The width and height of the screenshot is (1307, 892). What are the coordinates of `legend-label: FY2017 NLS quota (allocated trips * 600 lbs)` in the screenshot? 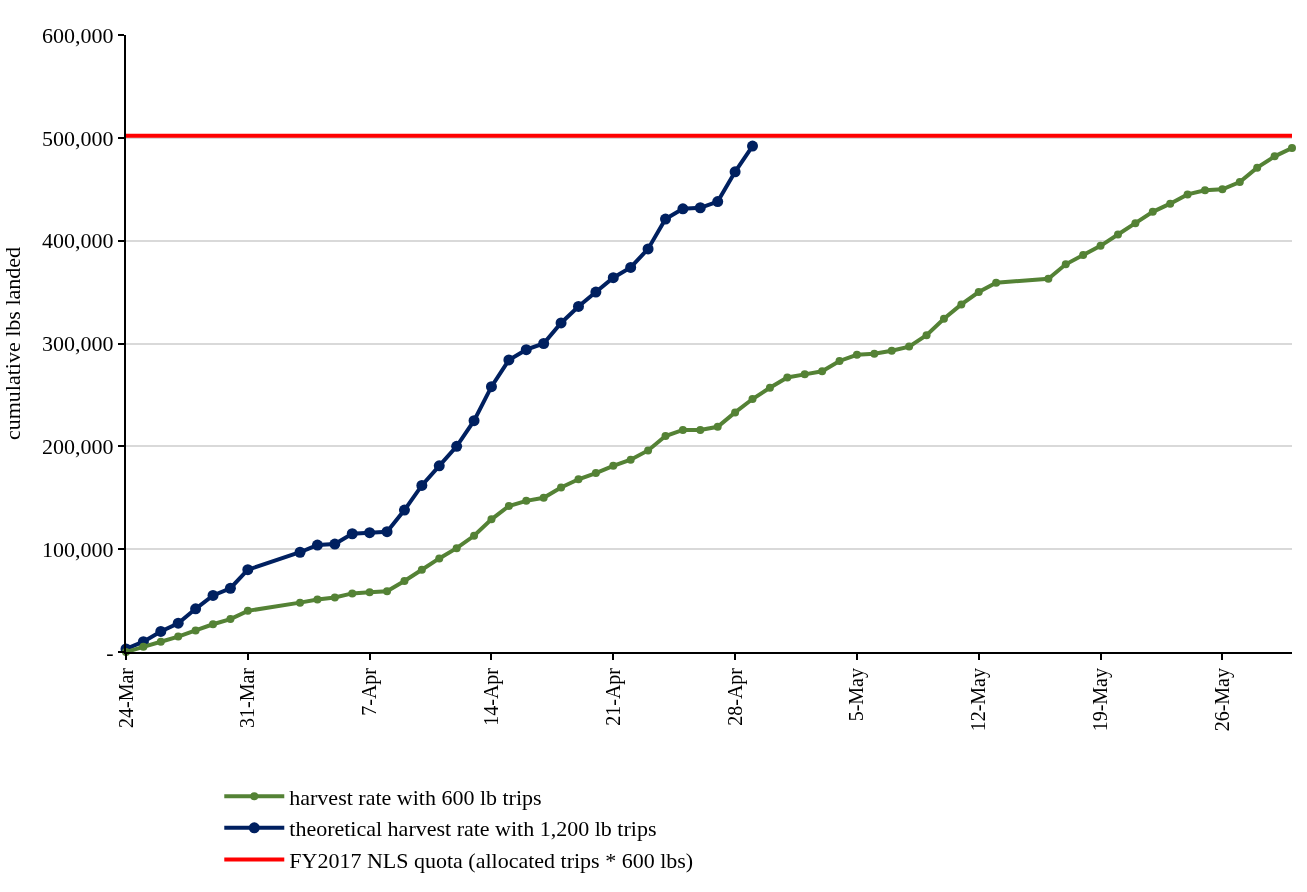 It's located at (491, 860).